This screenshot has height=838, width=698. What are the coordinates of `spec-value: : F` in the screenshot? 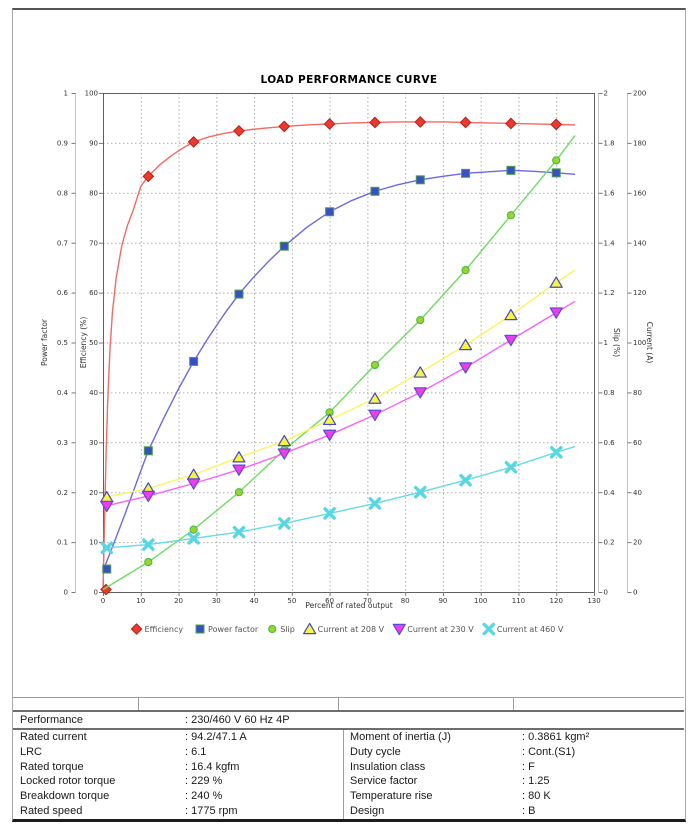 It's located at (528, 766).